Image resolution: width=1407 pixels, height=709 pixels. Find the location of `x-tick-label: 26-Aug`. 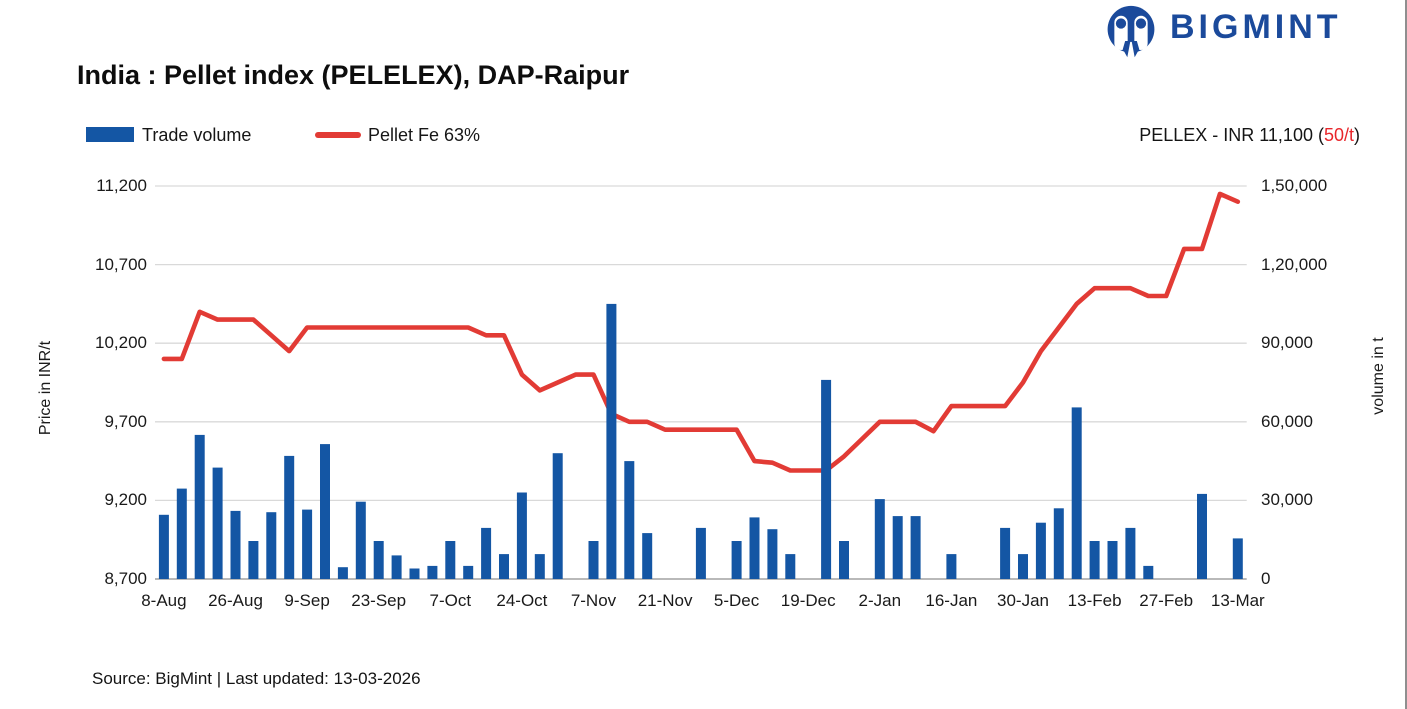

x-tick-label: 26-Aug is located at coordinates (235, 600).